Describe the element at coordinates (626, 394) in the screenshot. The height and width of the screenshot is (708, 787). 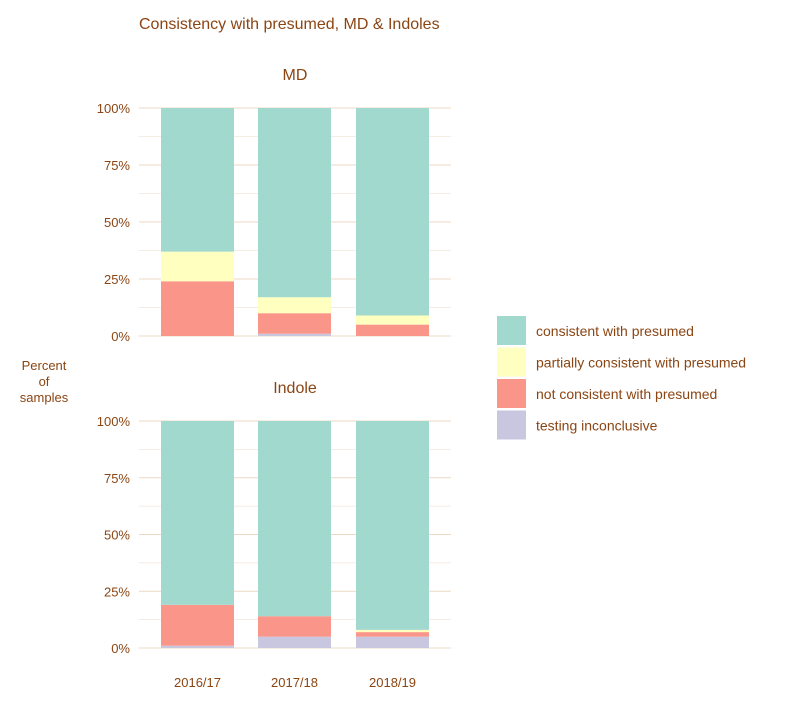
I see `legend-label: not consistent with presumed` at that location.